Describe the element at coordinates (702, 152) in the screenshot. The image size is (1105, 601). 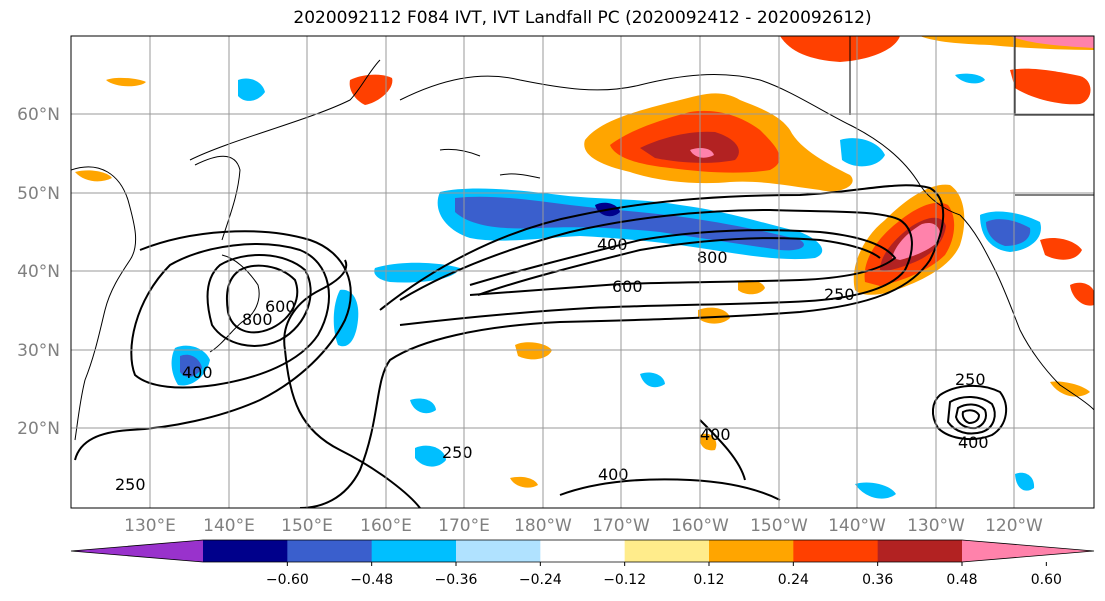
I see `gulf-alaska-pink` at that location.